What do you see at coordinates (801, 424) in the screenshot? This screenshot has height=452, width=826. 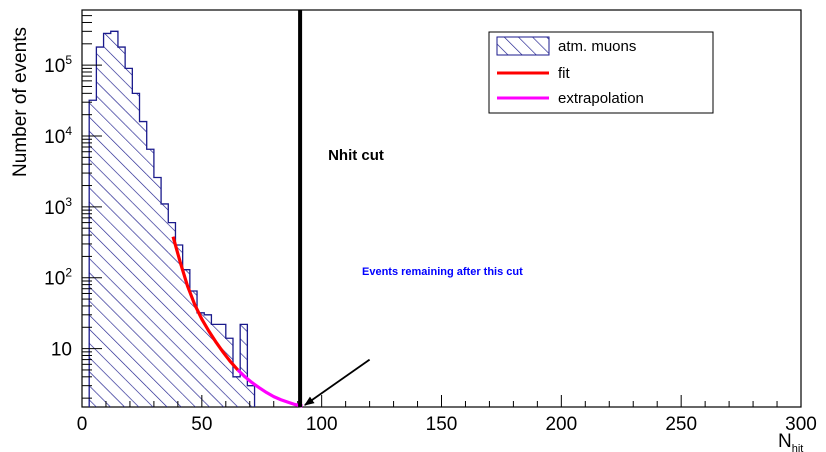 I see `x-tick-label: 300` at bounding box center [801, 424].